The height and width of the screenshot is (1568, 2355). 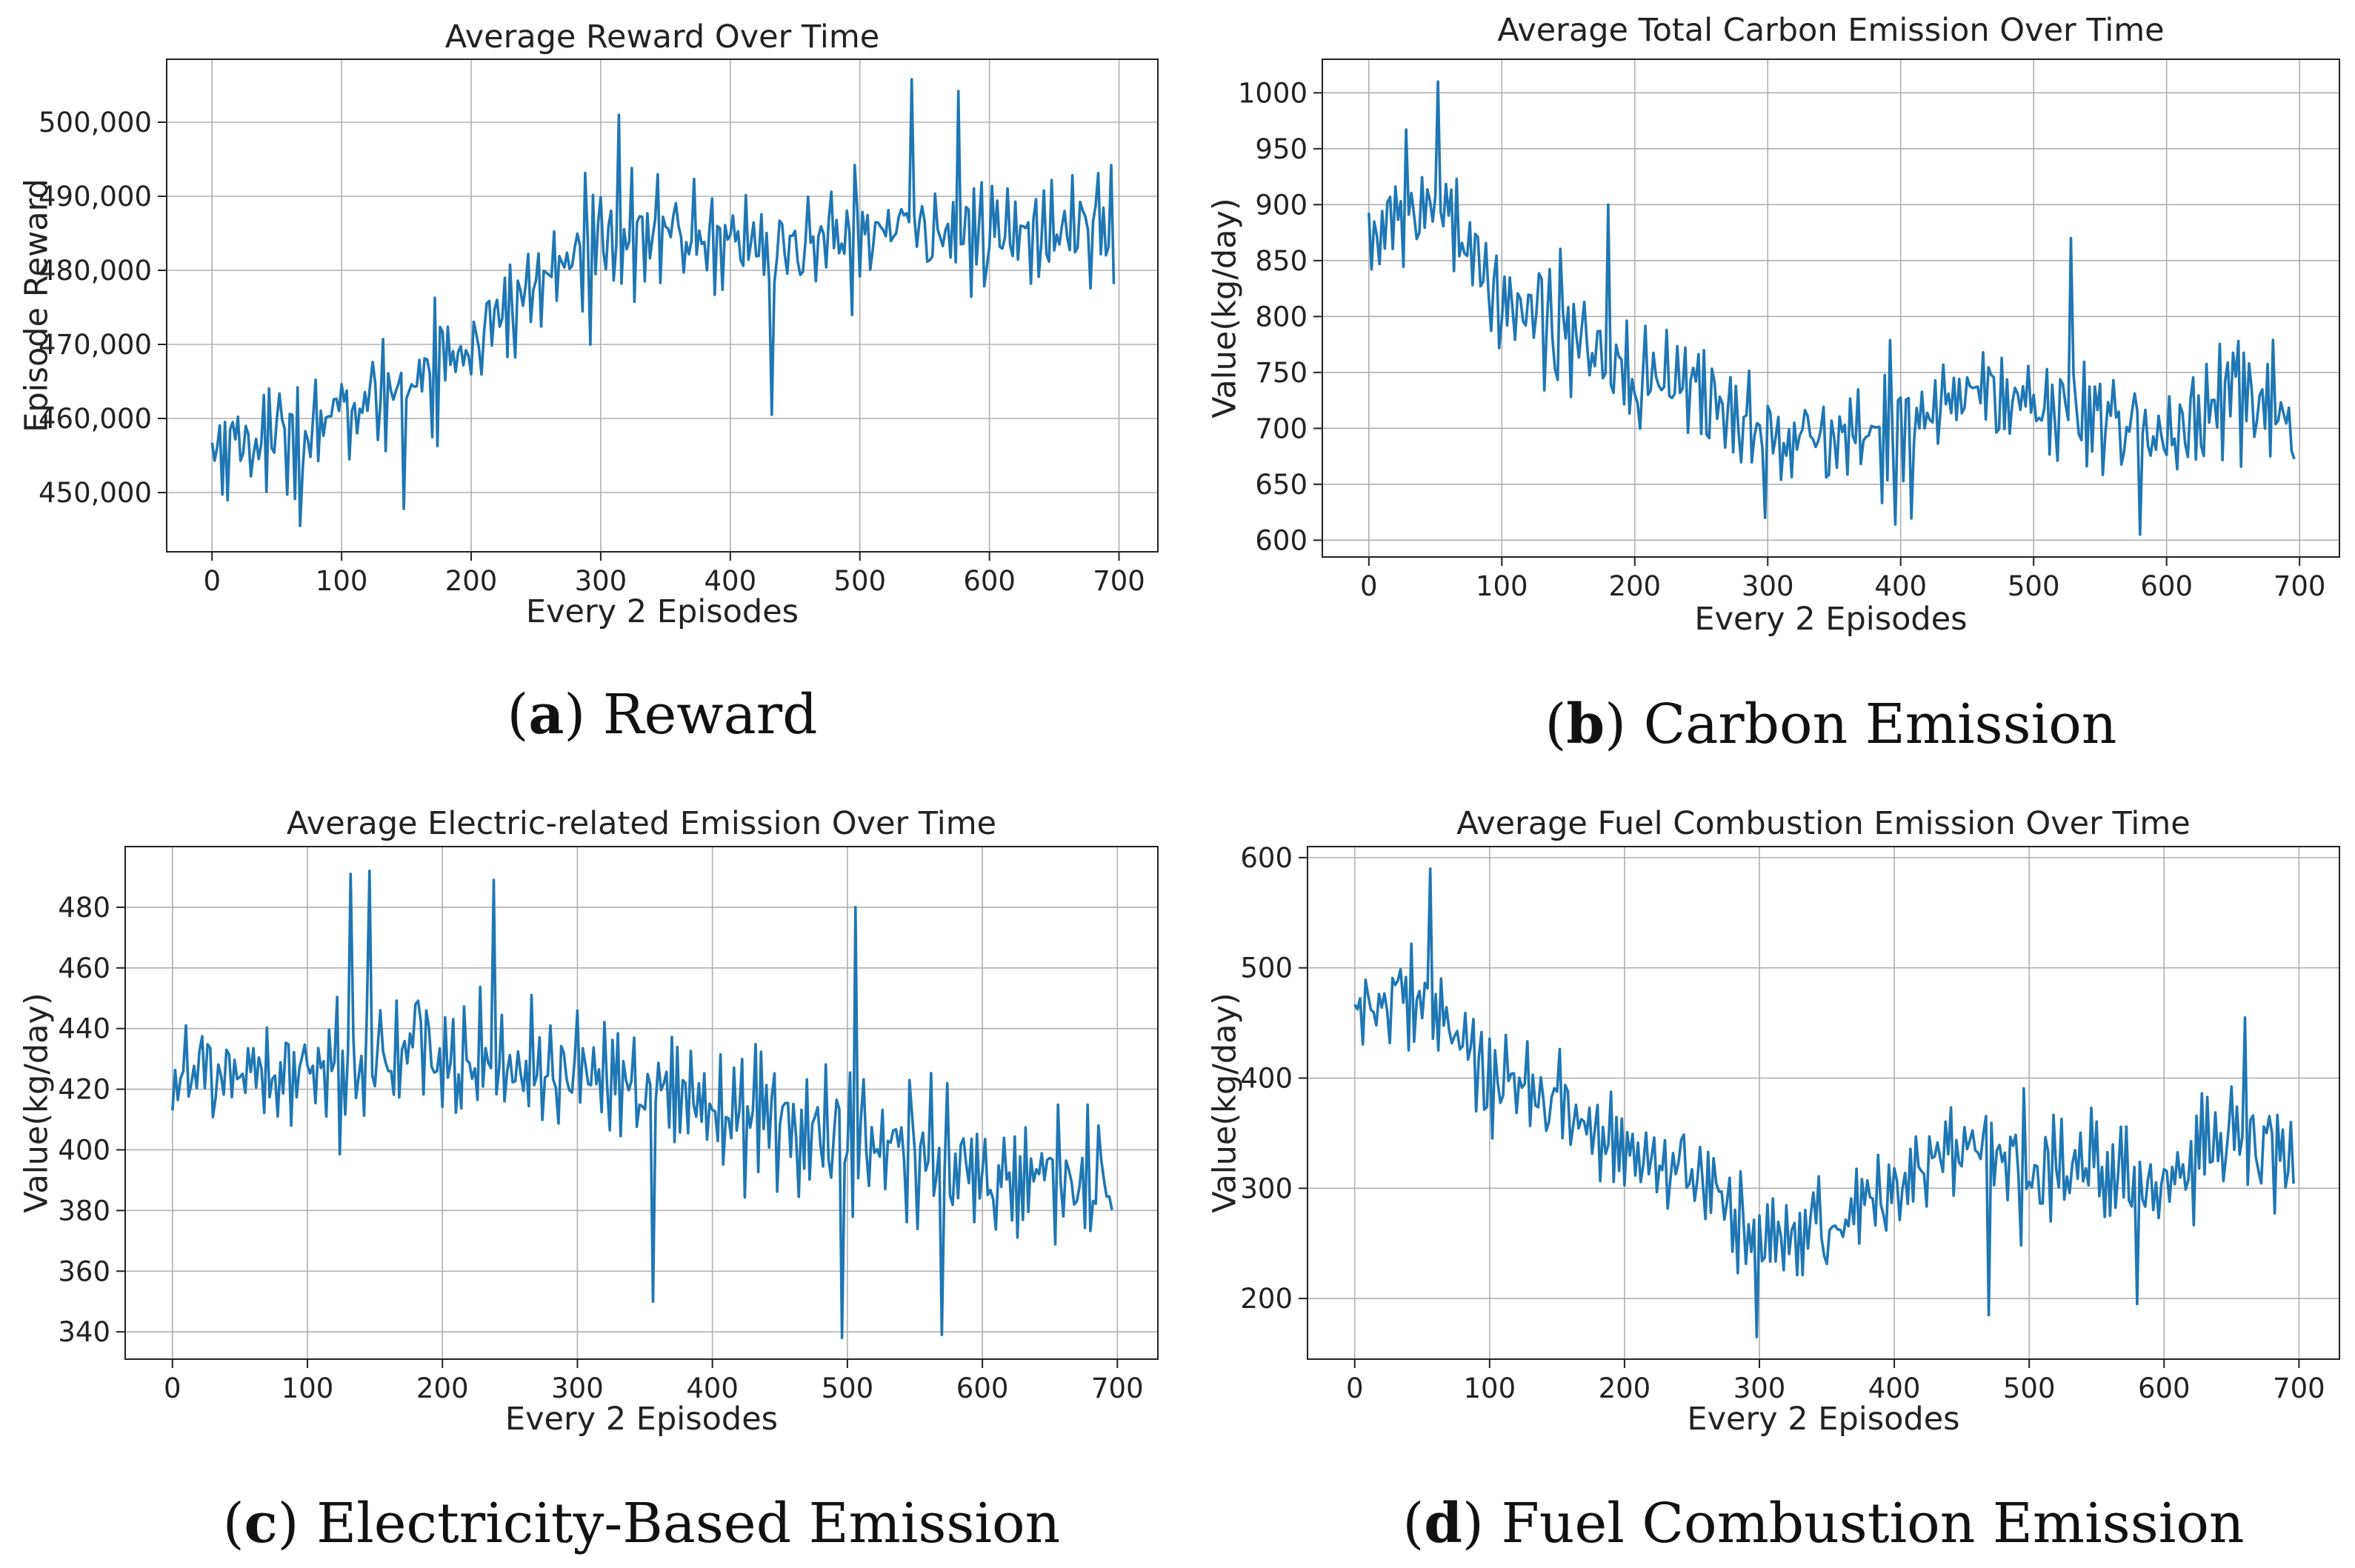 I want to click on y-tick-label: 420, so click(x=84, y=1090).